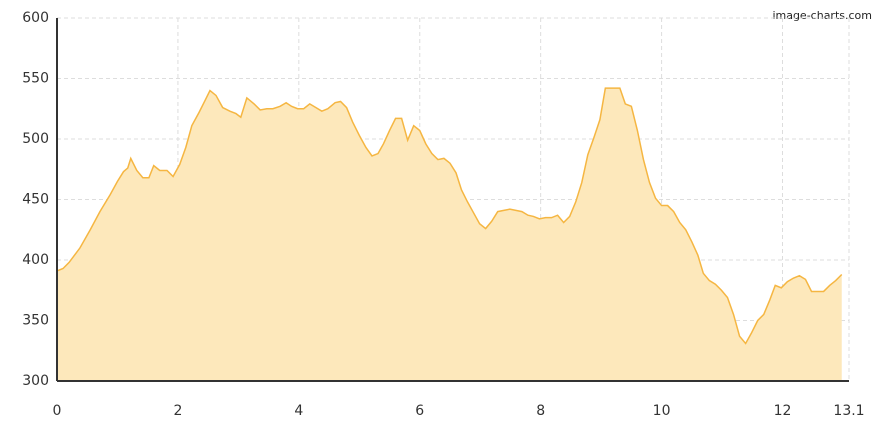  I want to click on x-tick-label: 12, so click(783, 411).